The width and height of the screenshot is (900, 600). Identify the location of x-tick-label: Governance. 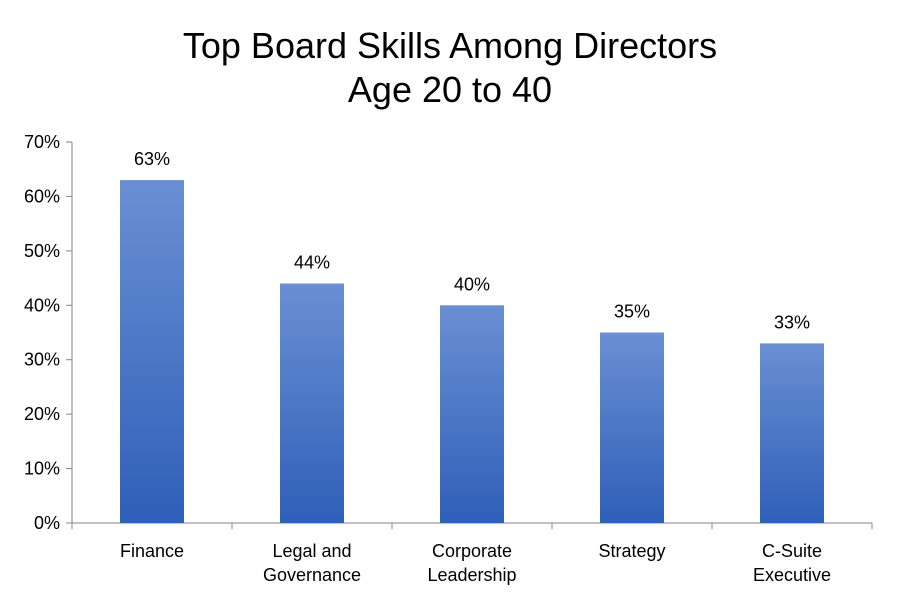
(312, 575).